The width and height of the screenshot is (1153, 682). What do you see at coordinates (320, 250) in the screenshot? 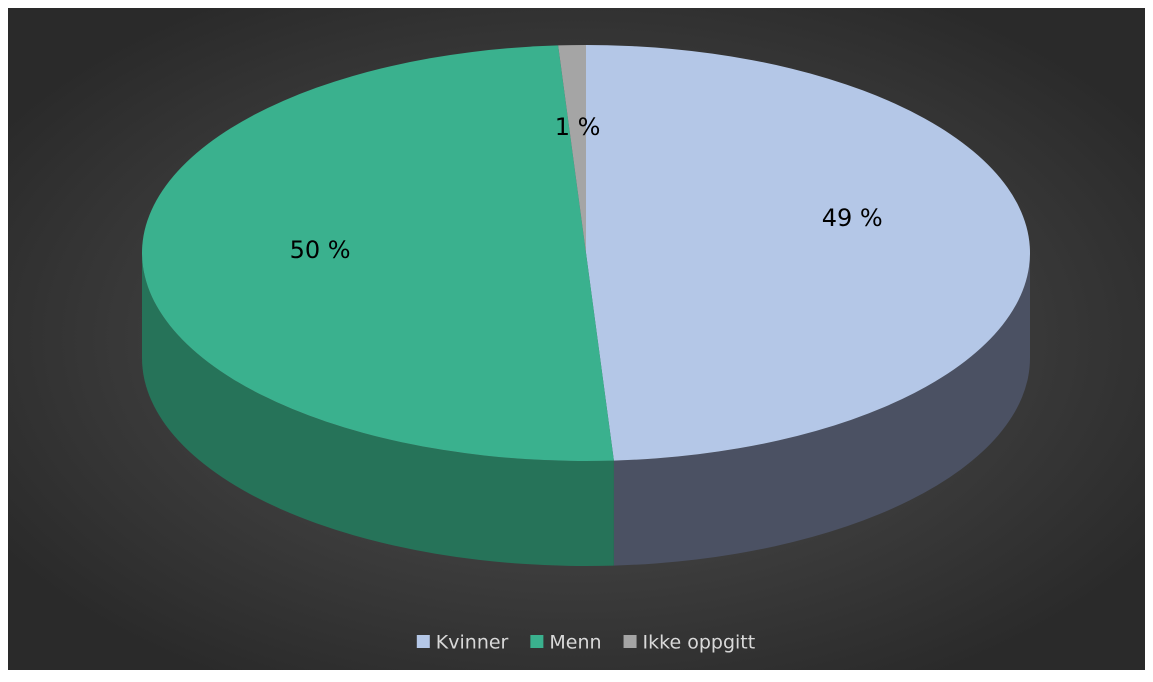
I see `data-label: 50 %` at bounding box center [320, 250].